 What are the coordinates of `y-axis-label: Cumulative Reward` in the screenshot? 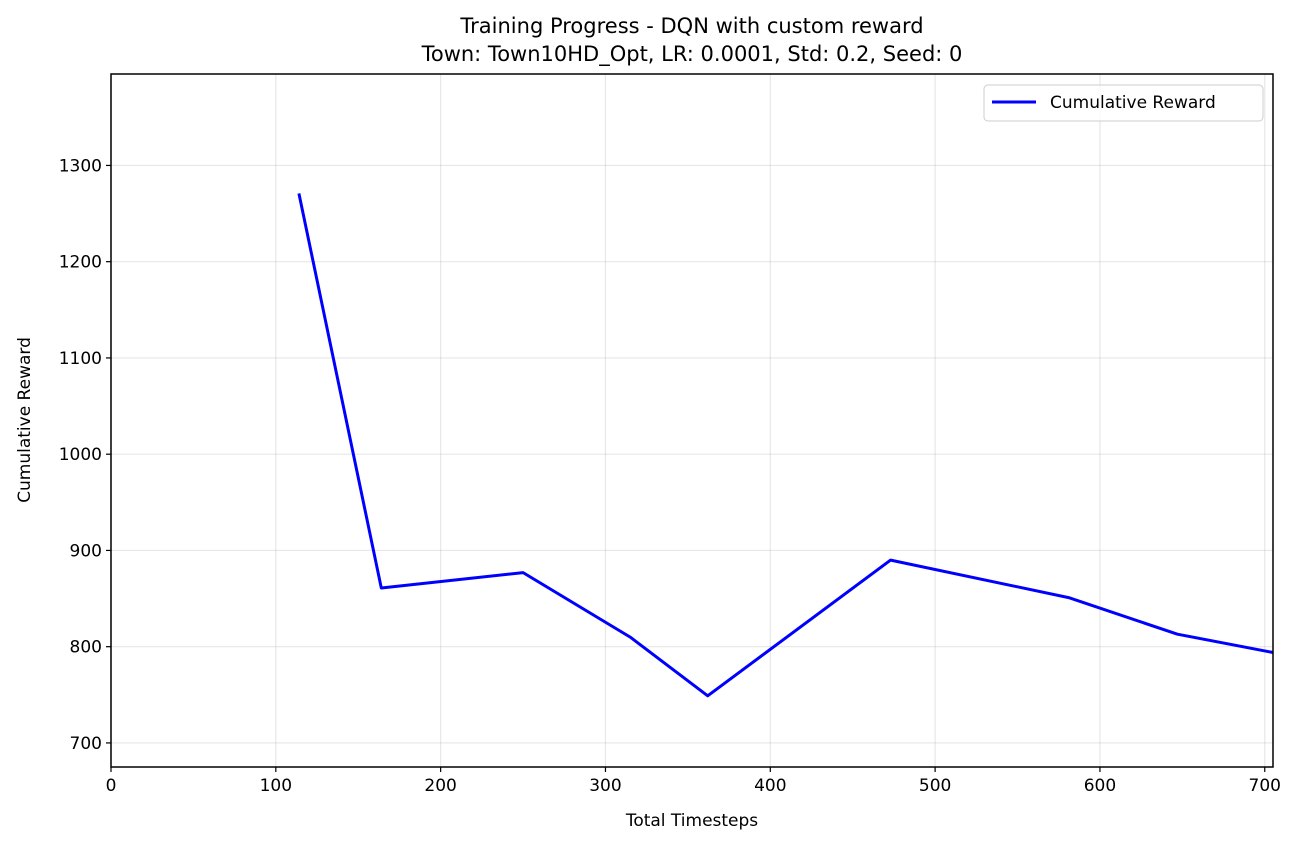 It's located at (25, 420).